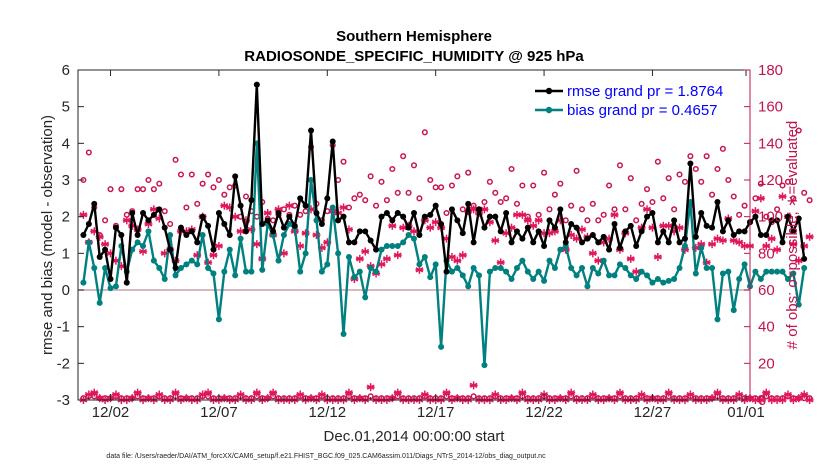  I want to click on x-tick-label: 12/22, so click(544, 412).